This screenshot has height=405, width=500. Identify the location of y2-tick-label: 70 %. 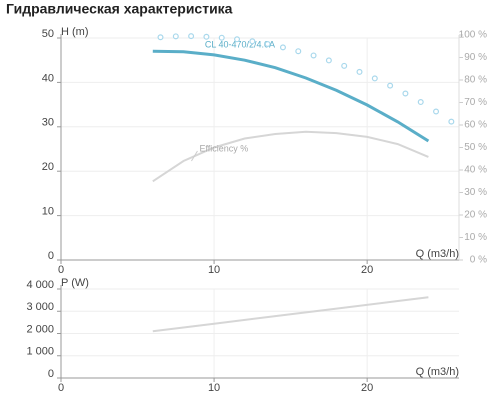
(475, 102).